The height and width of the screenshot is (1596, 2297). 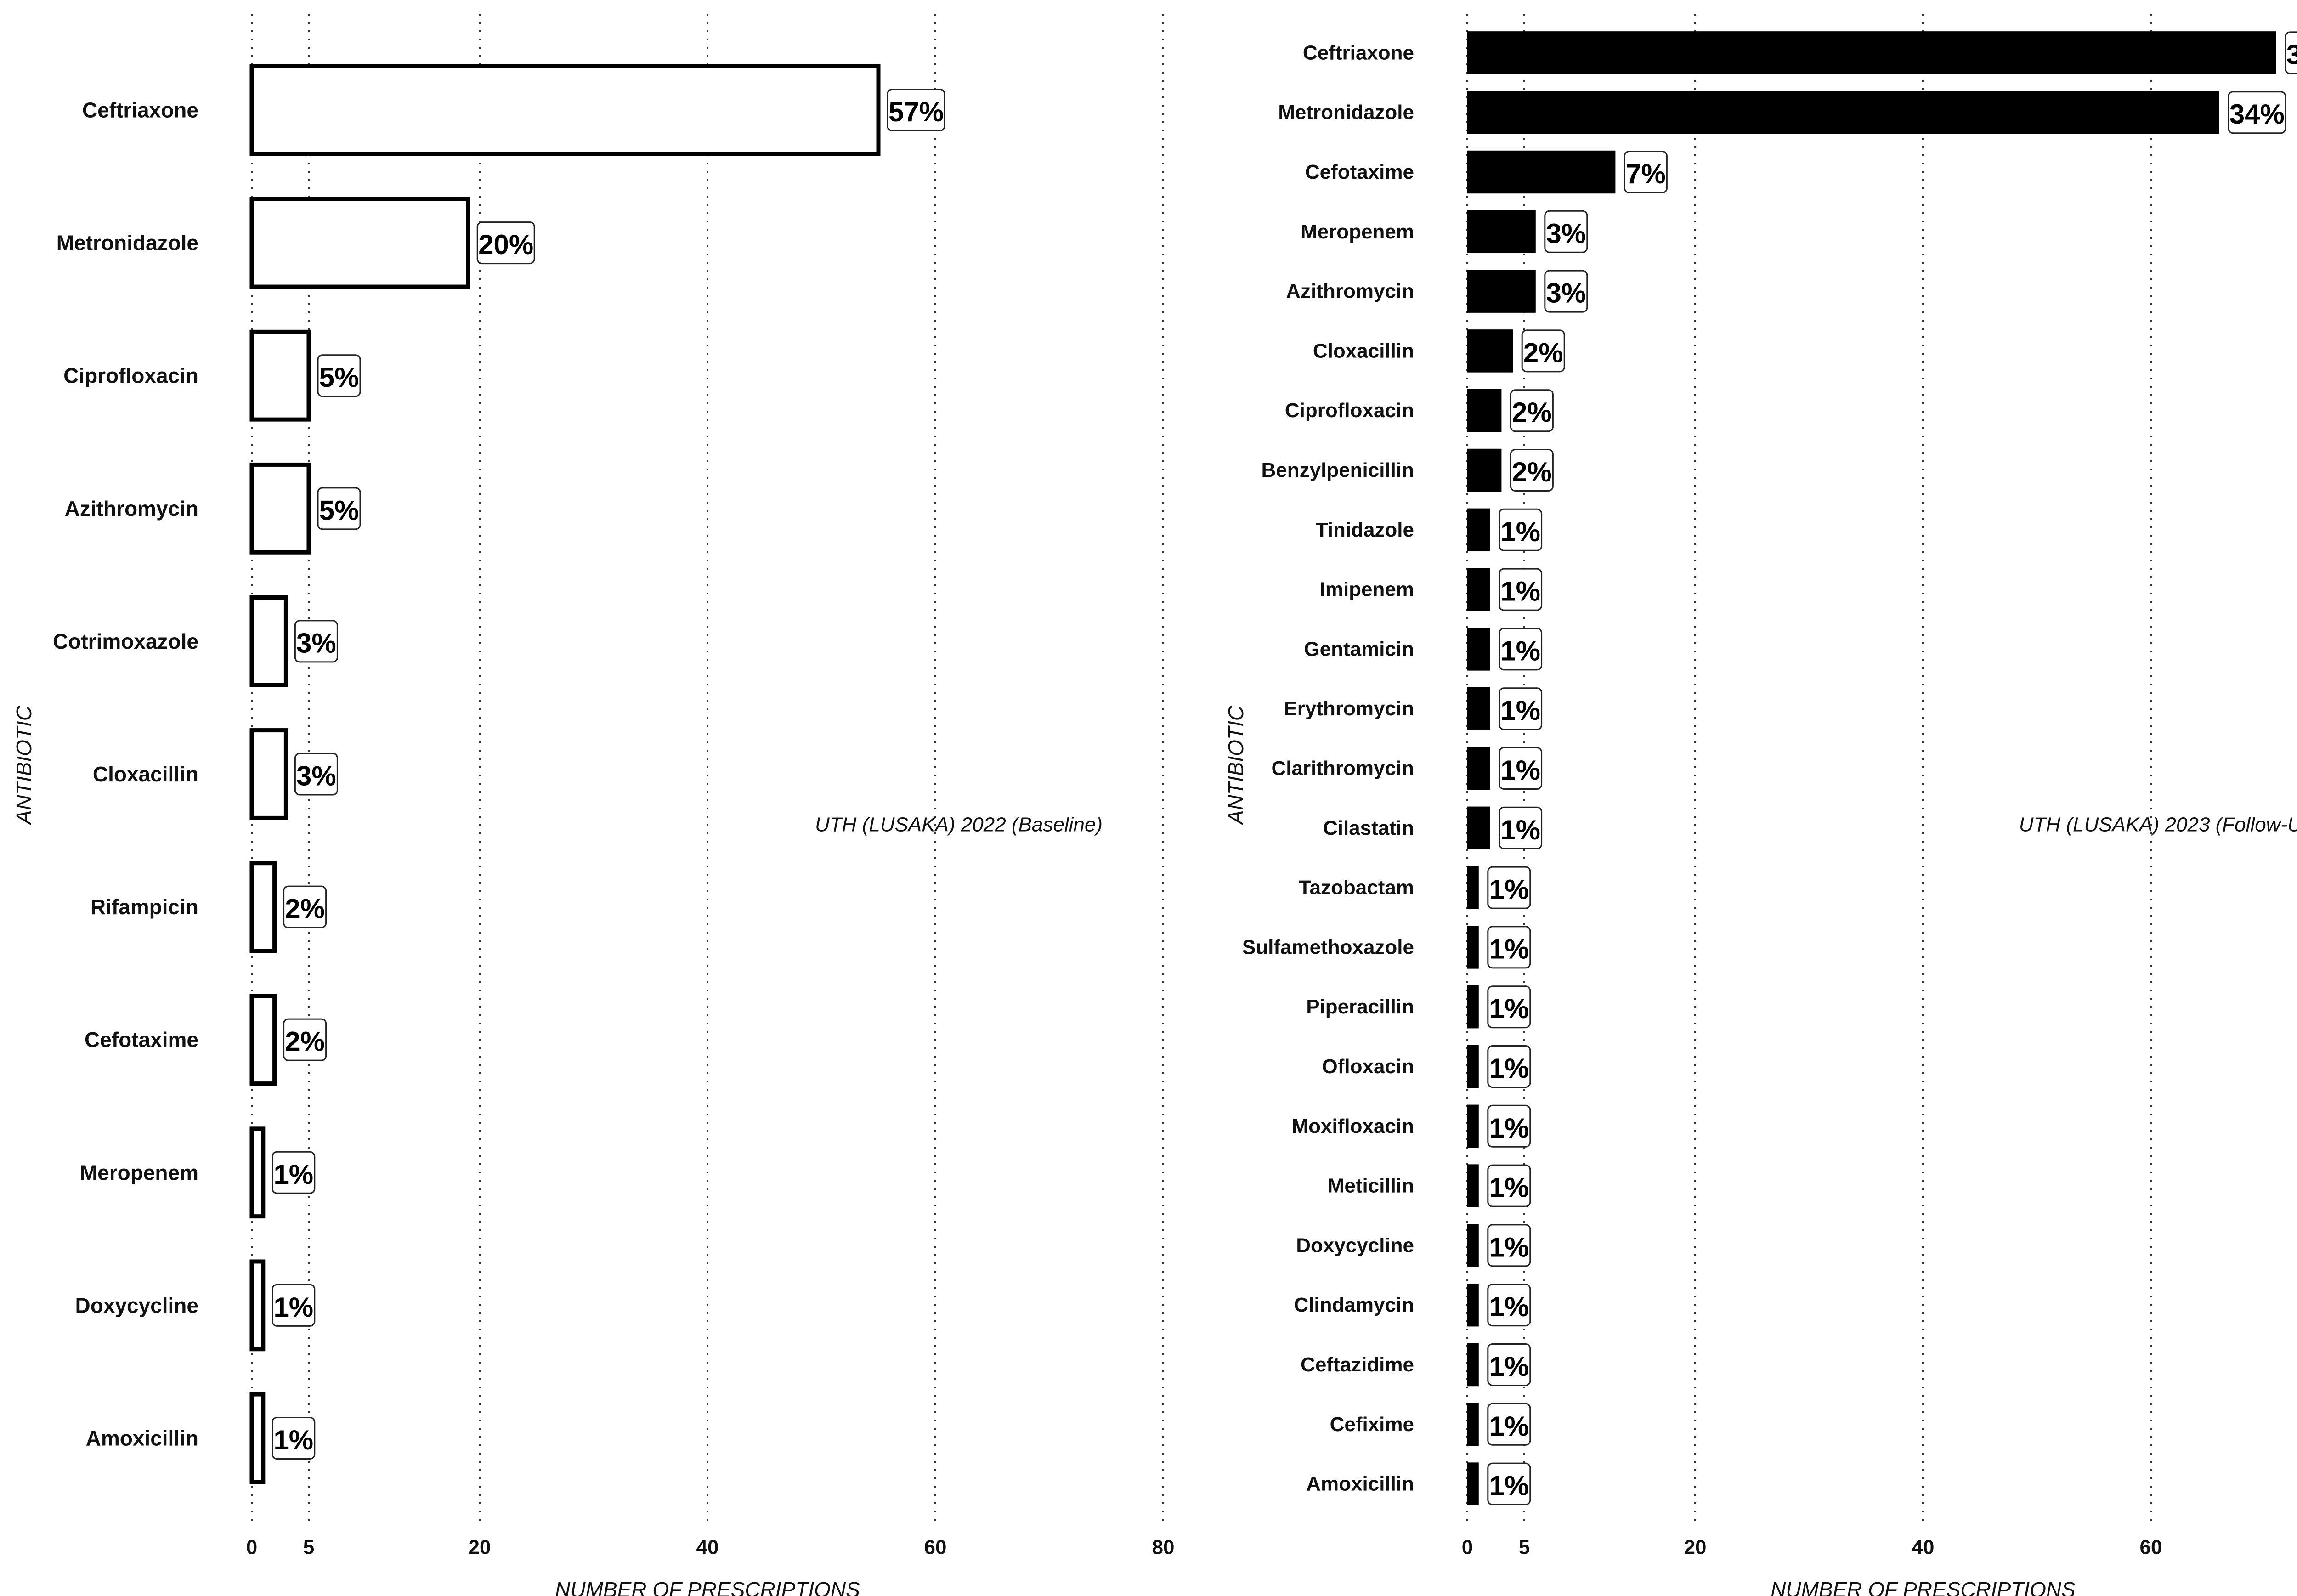 I want to click on x-tick-label: 0, so click(x=1467, y=1547).